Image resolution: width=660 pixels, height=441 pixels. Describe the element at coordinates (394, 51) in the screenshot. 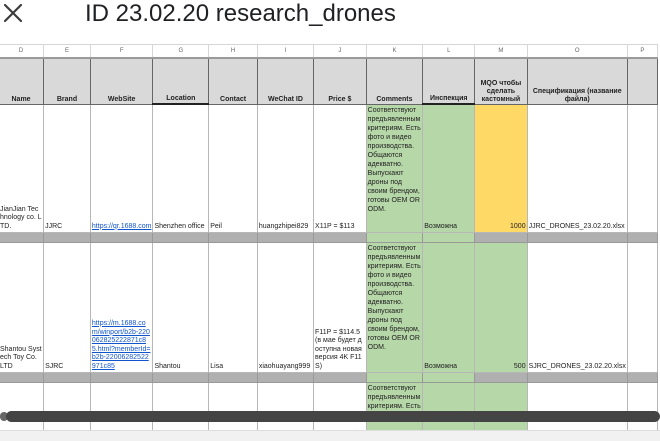

I see `column-letter: K` at that location.